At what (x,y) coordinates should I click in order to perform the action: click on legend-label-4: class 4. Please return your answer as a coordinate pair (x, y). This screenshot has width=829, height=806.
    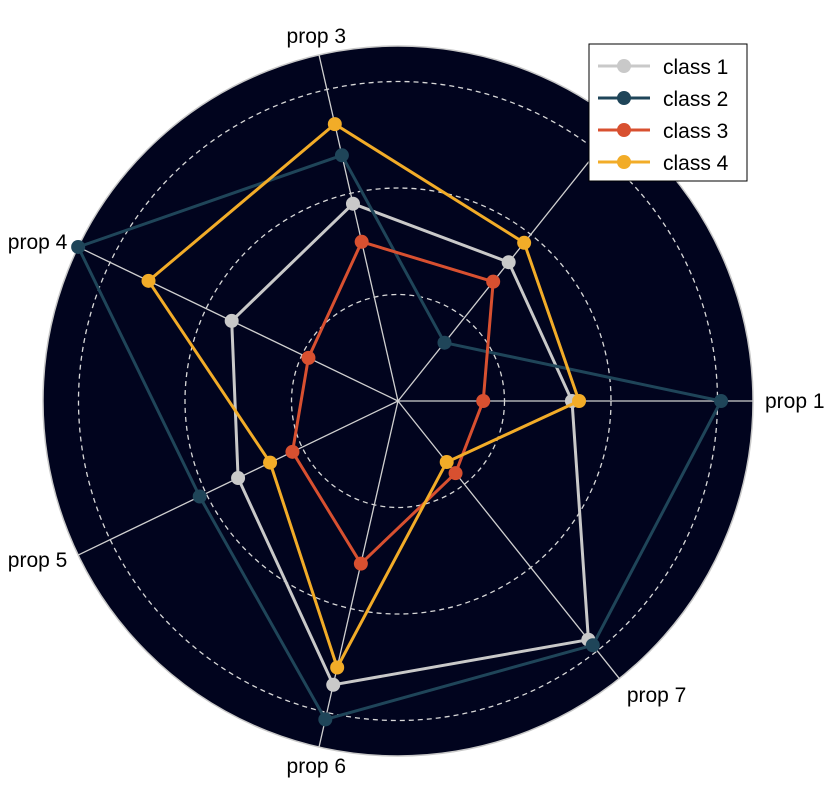
    Looking at the image, I should click on (696, 163).